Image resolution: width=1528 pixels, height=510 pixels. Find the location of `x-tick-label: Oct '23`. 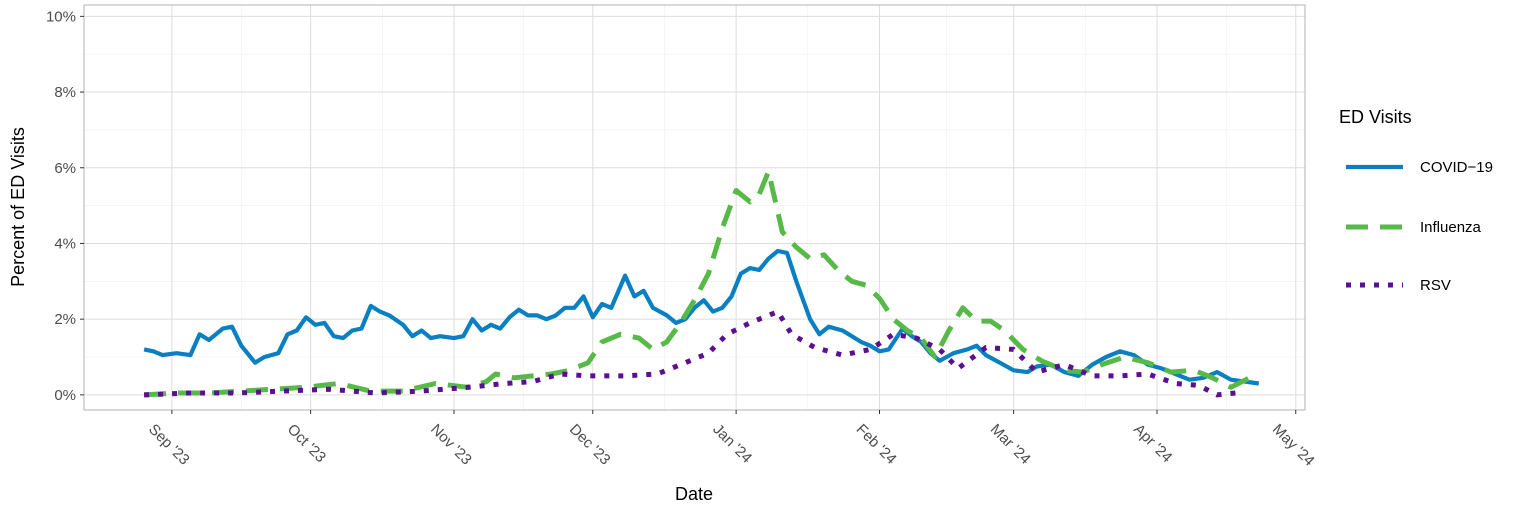

x-tick-label: Oct '23 is located at coordinates (306, 443).